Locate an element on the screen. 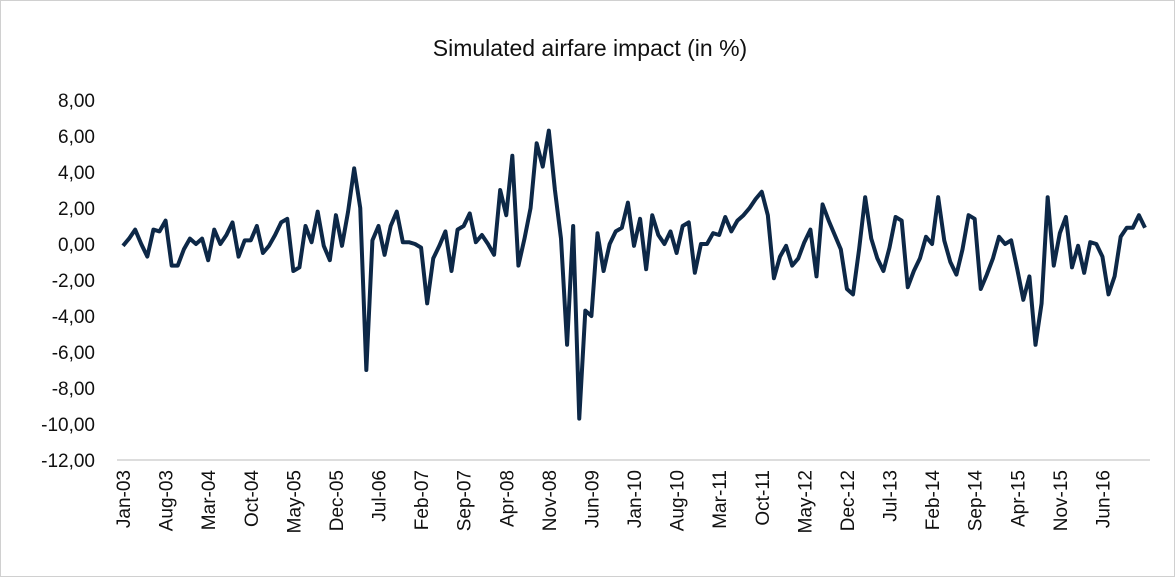 This screenshot has height=577, width=1175. x-tick-label: Apr-08 is located at coordinates (507, 498).